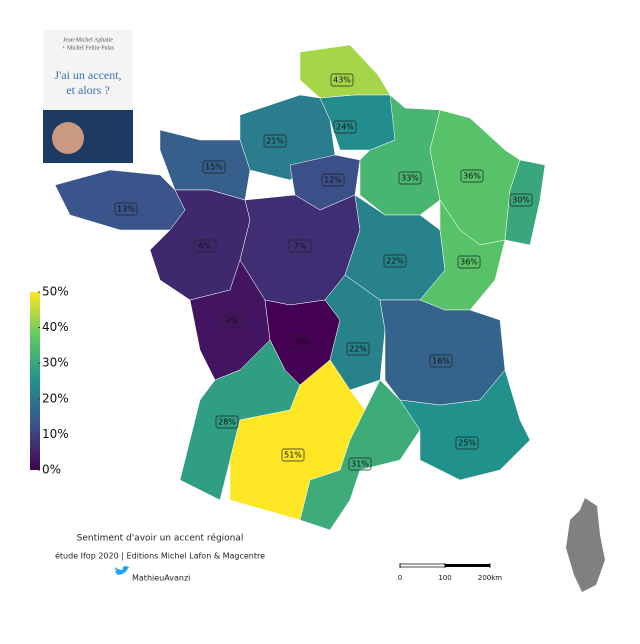 Image resolution: width=640 pixels, height=644 pixels. I want to click on value-label: 13%, so click(126, 209).